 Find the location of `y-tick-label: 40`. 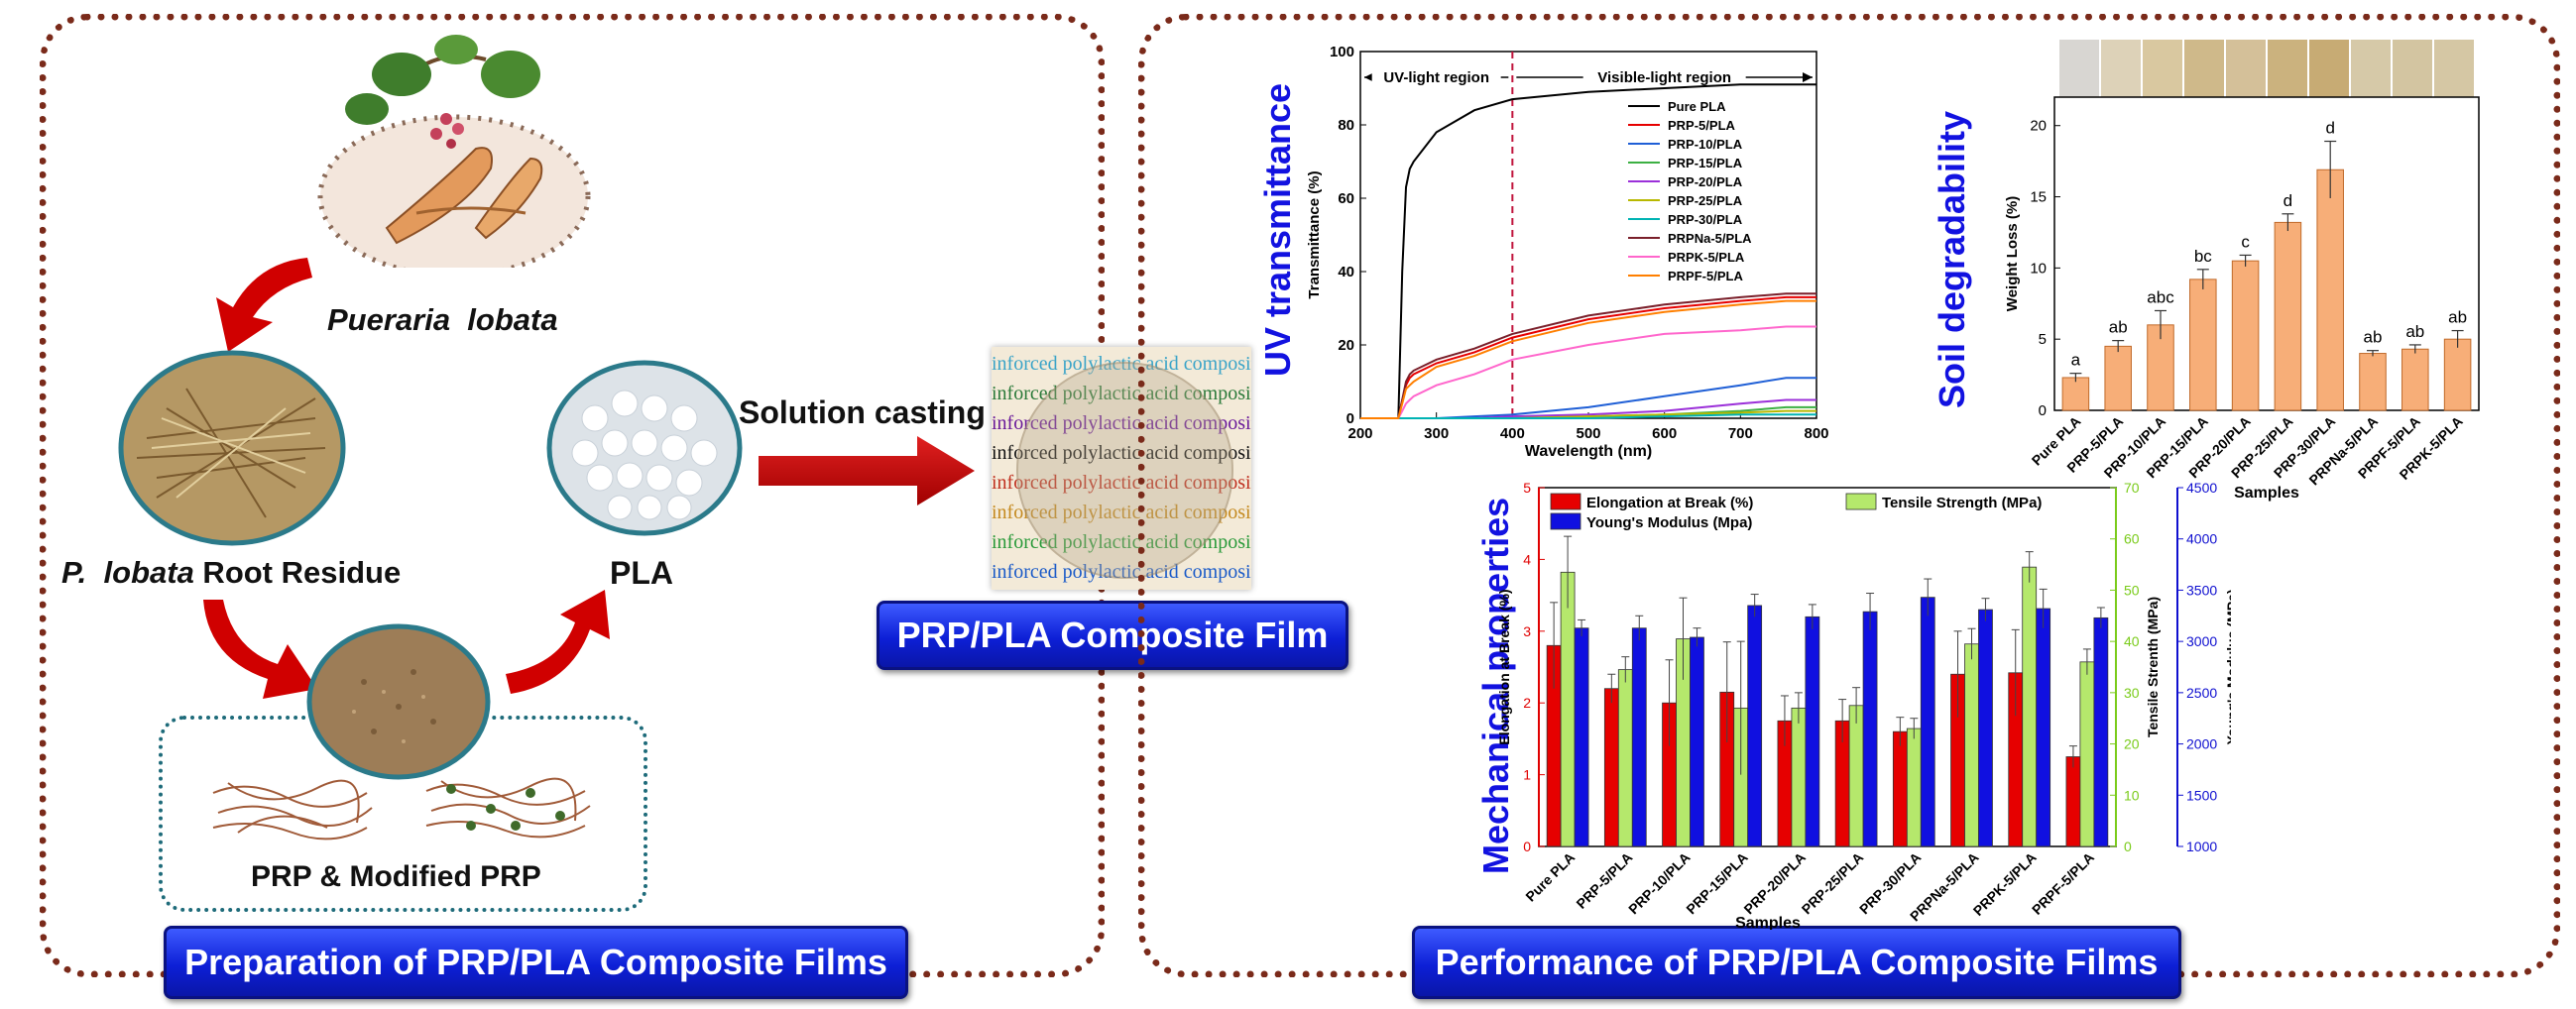

y-tick-label: 40 is located at coordinates (1346, 272).